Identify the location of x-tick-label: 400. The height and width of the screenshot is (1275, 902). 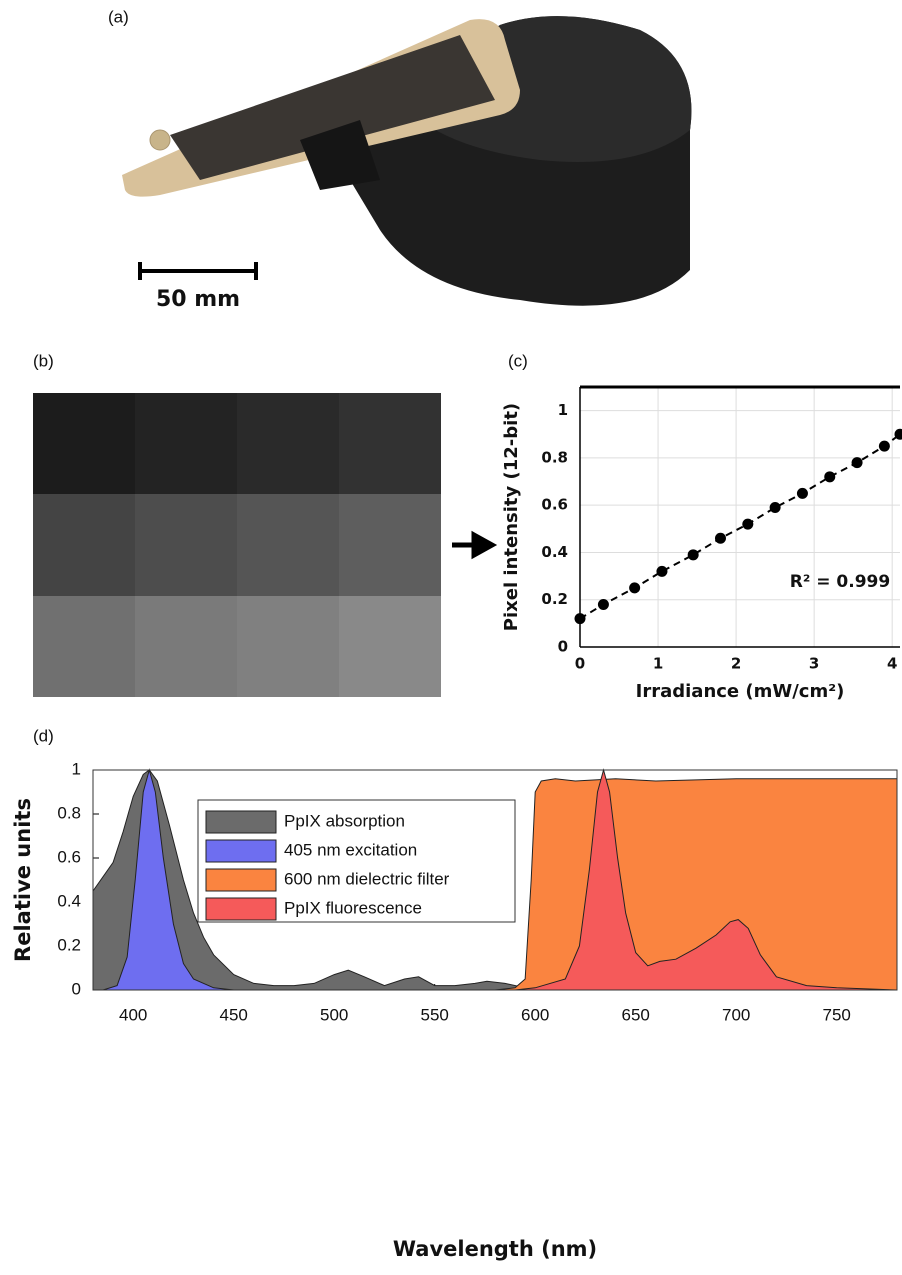
(133, 1014).